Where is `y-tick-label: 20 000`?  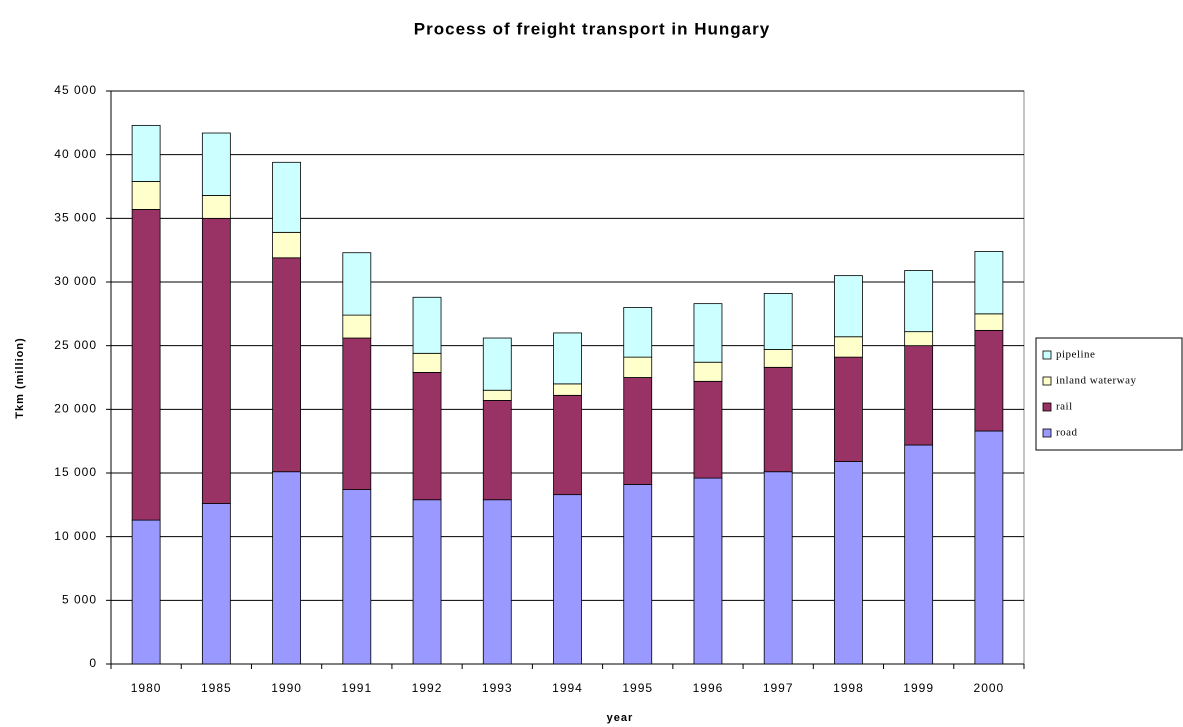 y-tick-label: 20 000 is located at coordinates (75, 409).